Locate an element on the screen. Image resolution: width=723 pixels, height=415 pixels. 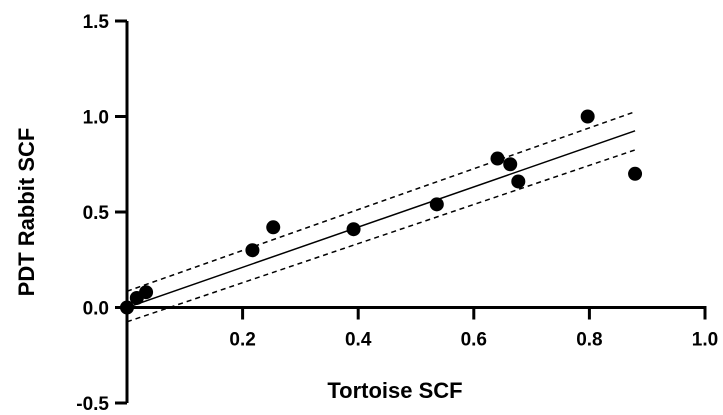
y-tick-label: -0.5 is located at coordinates (92, 404).